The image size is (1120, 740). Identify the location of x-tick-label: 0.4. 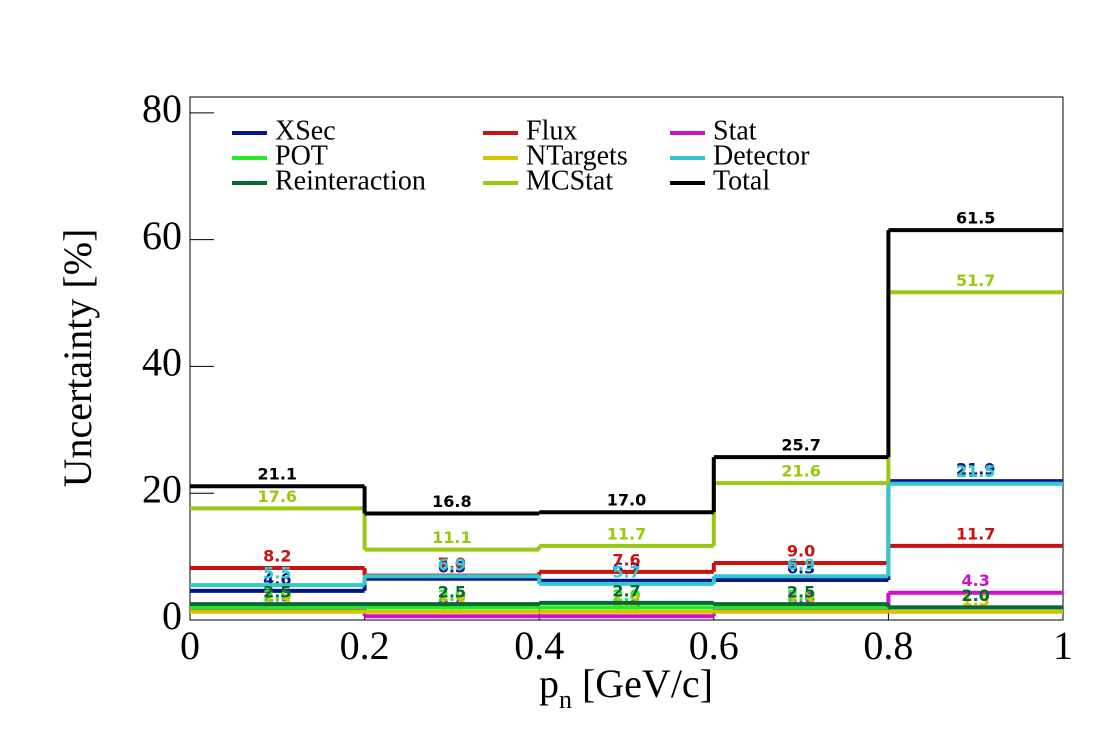
(539, 645).